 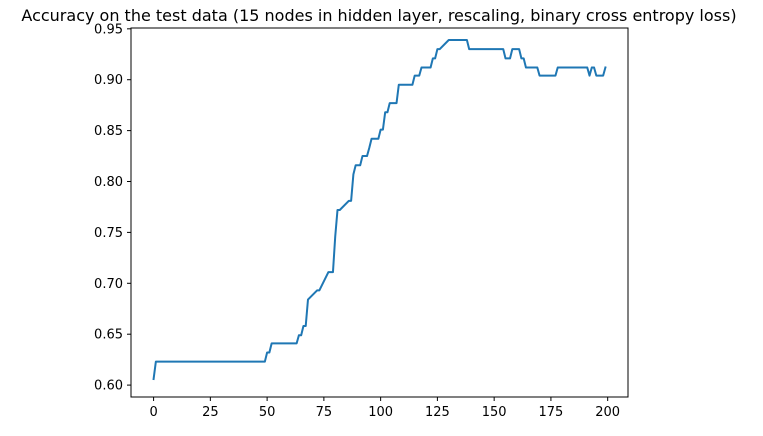 I want to click on x-tick-label: 175, so click(x=551, y=412).